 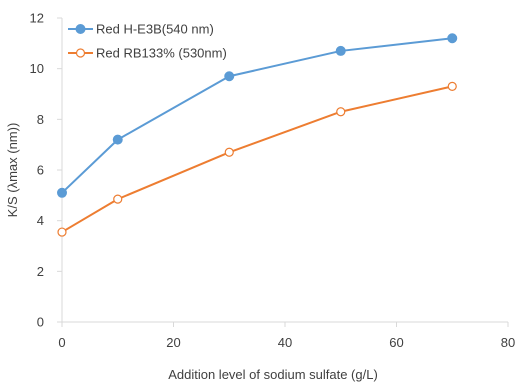 I want to click on legend-item-series-2: Red RB133% (530nm), so click(x=147, y=53).